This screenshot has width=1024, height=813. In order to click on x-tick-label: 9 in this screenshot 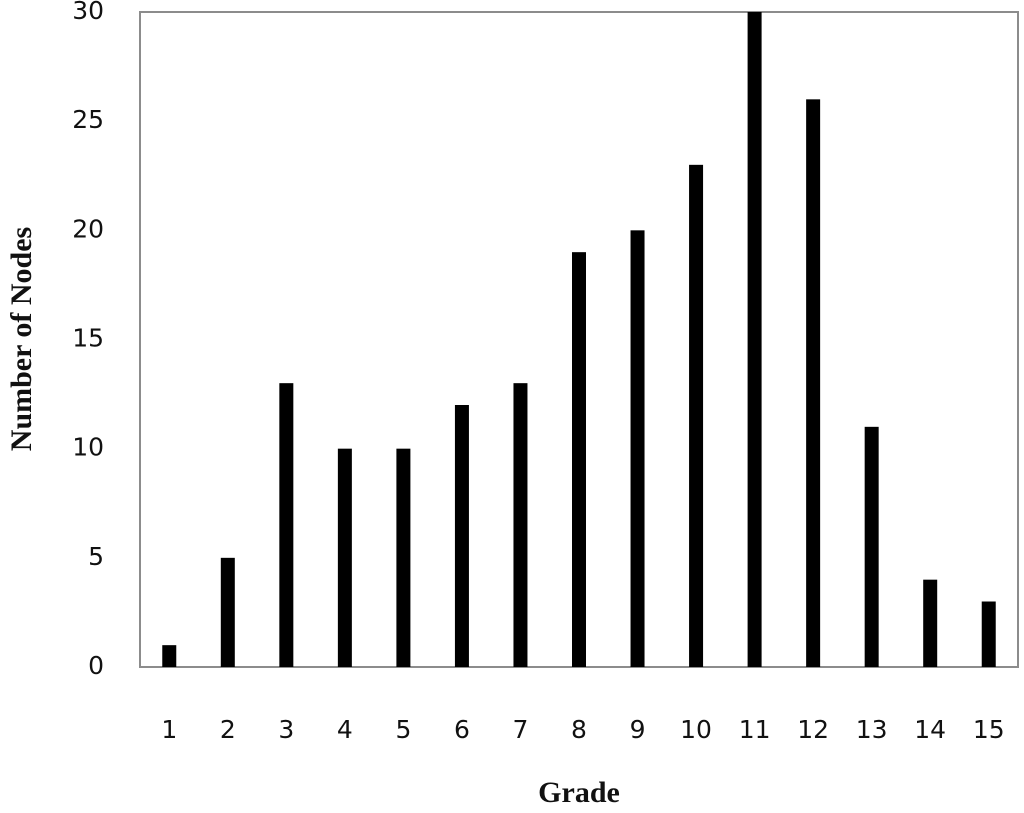, I will do `click(638, 729)`.